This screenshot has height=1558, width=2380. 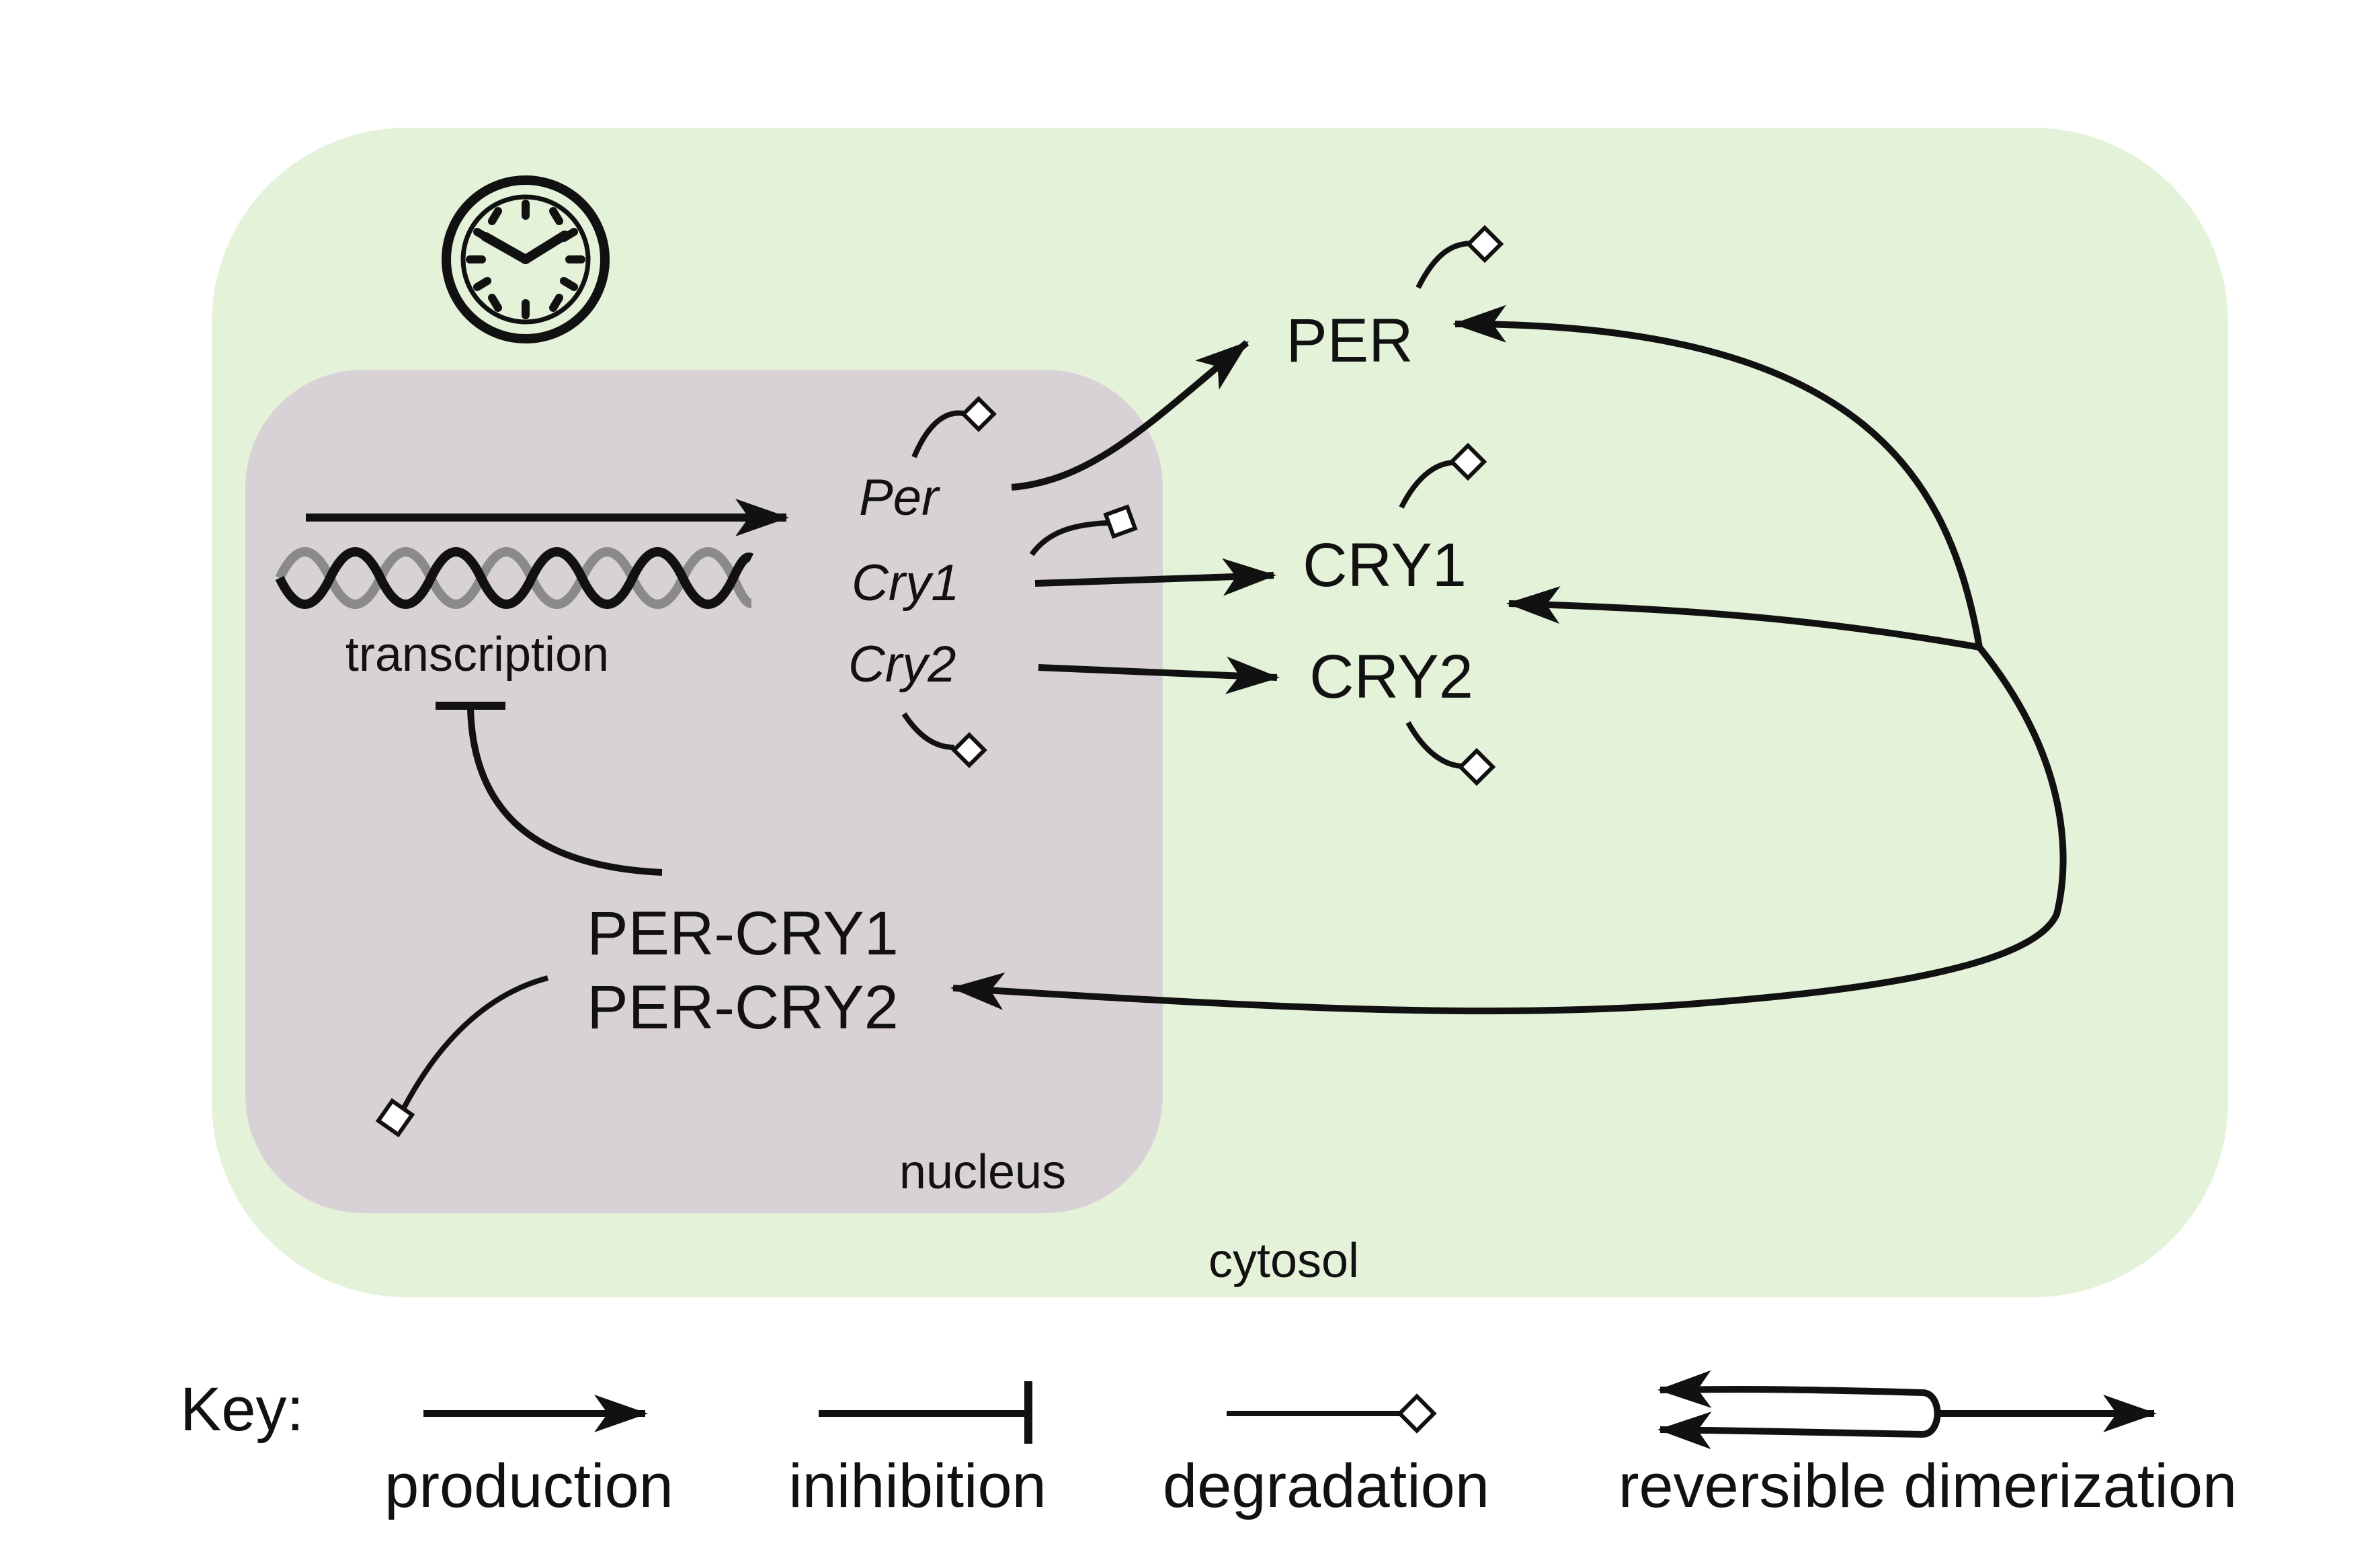 I want to click on key-title: Key:, so click(x=242, y=1409).